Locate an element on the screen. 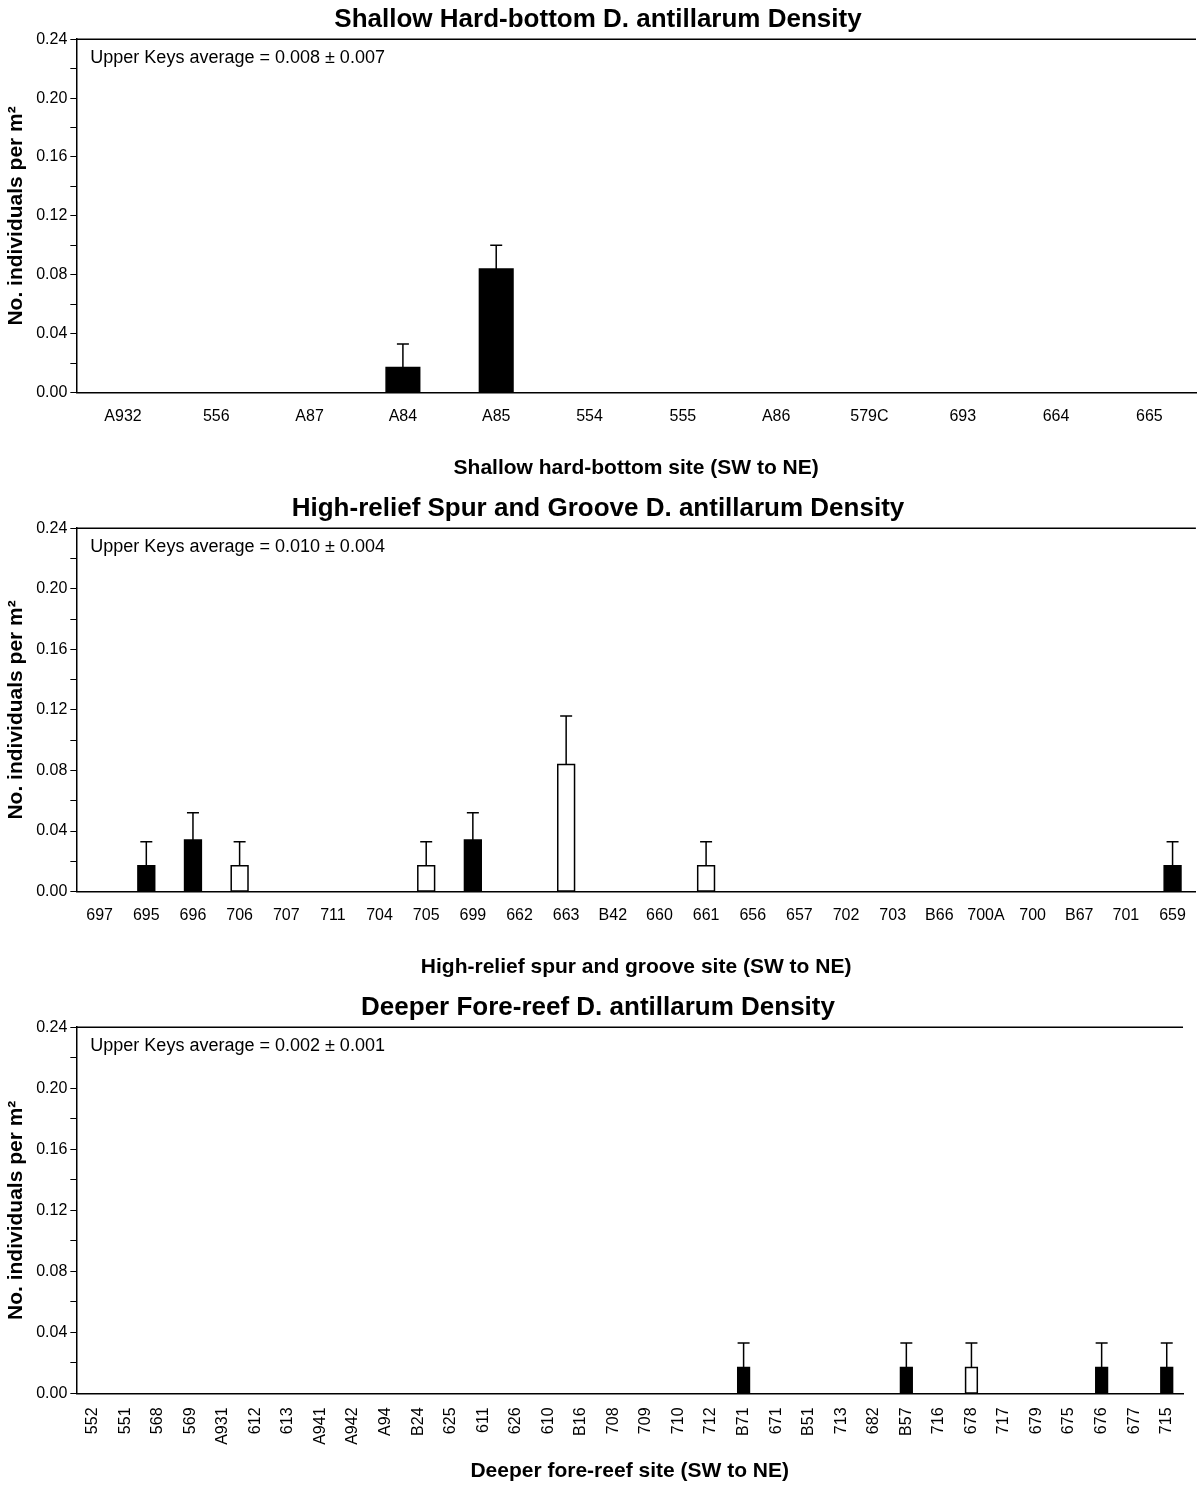 The width and height of the screenshot is (1200, 1490). x-tick-label: 555 is located at coordinates (683, 415).